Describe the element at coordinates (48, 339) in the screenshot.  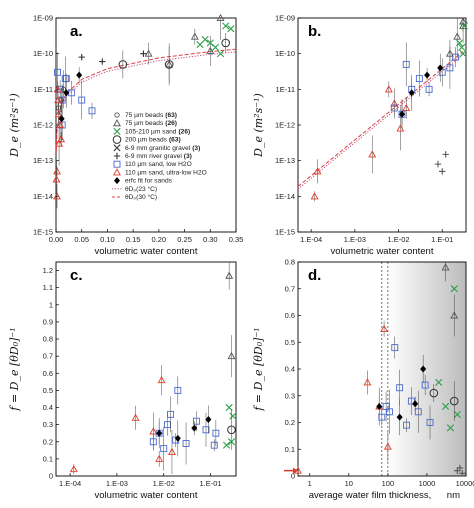
I see `y-tick-label: 0.8` at that location.